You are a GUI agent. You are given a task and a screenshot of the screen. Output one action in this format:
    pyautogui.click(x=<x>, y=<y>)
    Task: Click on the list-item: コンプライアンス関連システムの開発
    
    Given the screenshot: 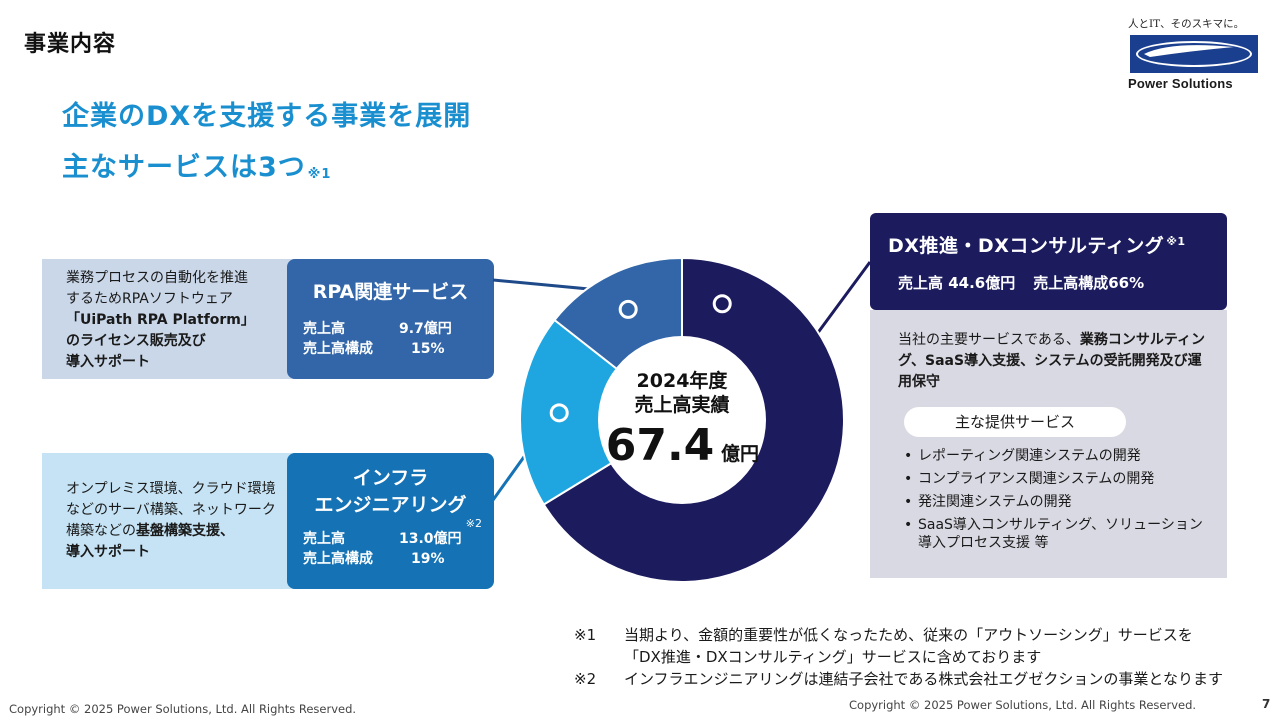 What is the action you would take?
    pyautogui.click(x=1056, y=479)
    